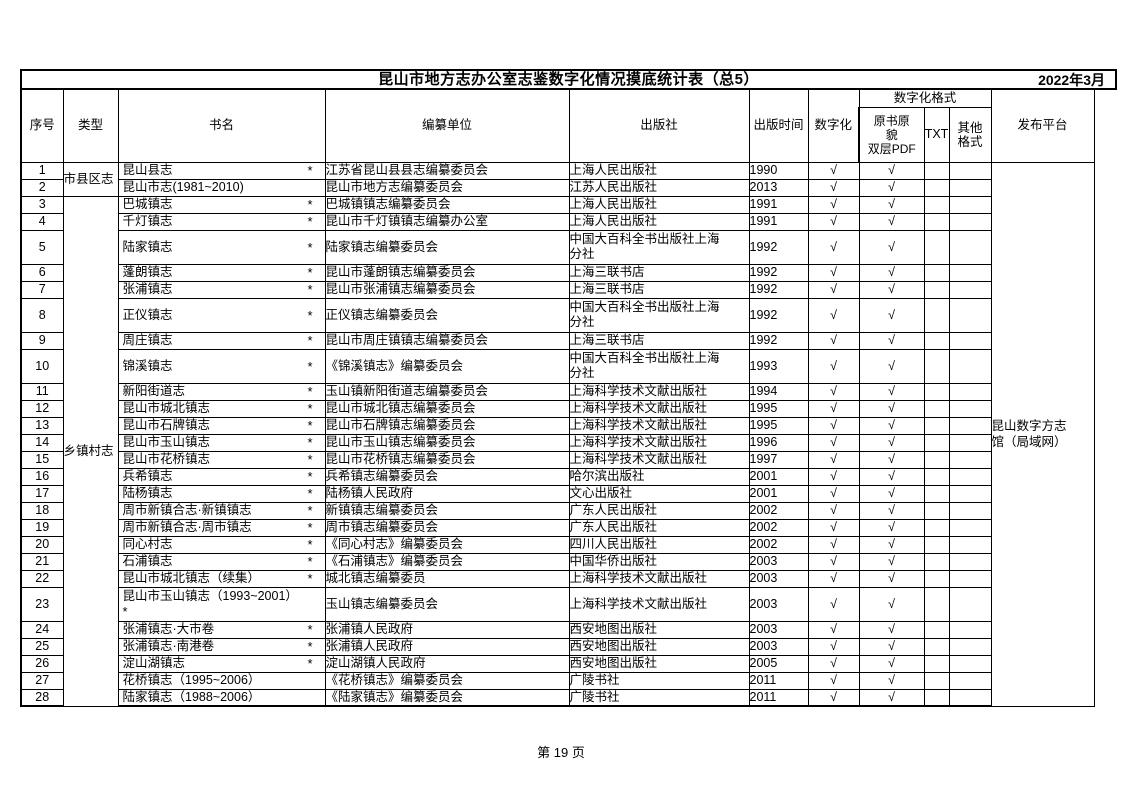 This screenshot has height=793, width=1122. What do you see at coordinates (147, 476) in the screenshot?
I see `book-title: 兵希镇志` at bounding box center [147, 476].